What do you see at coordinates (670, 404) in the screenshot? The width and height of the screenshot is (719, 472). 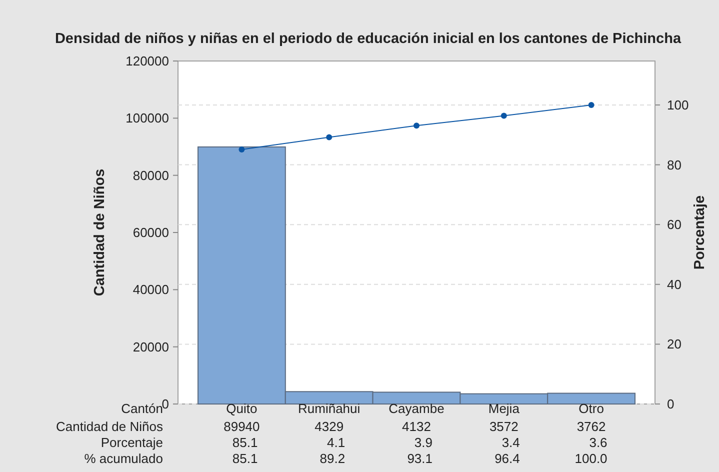 I see `y2-tick-label: 0` at bounding box center [670, 404].